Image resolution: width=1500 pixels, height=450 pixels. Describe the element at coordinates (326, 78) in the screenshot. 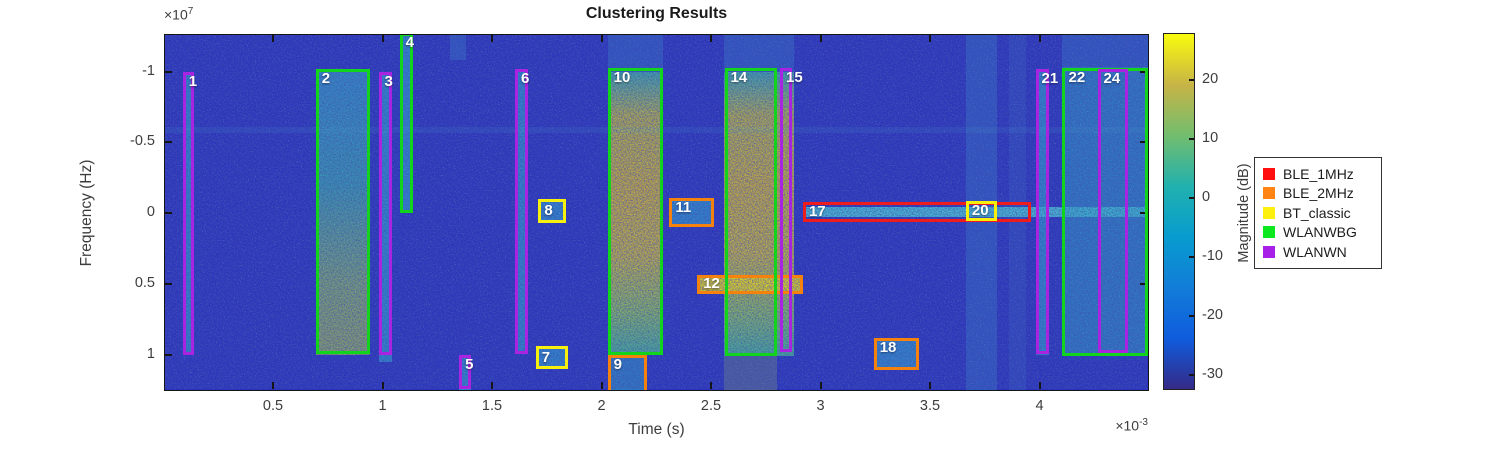

I see `annotation-label-2: 2` at that location.